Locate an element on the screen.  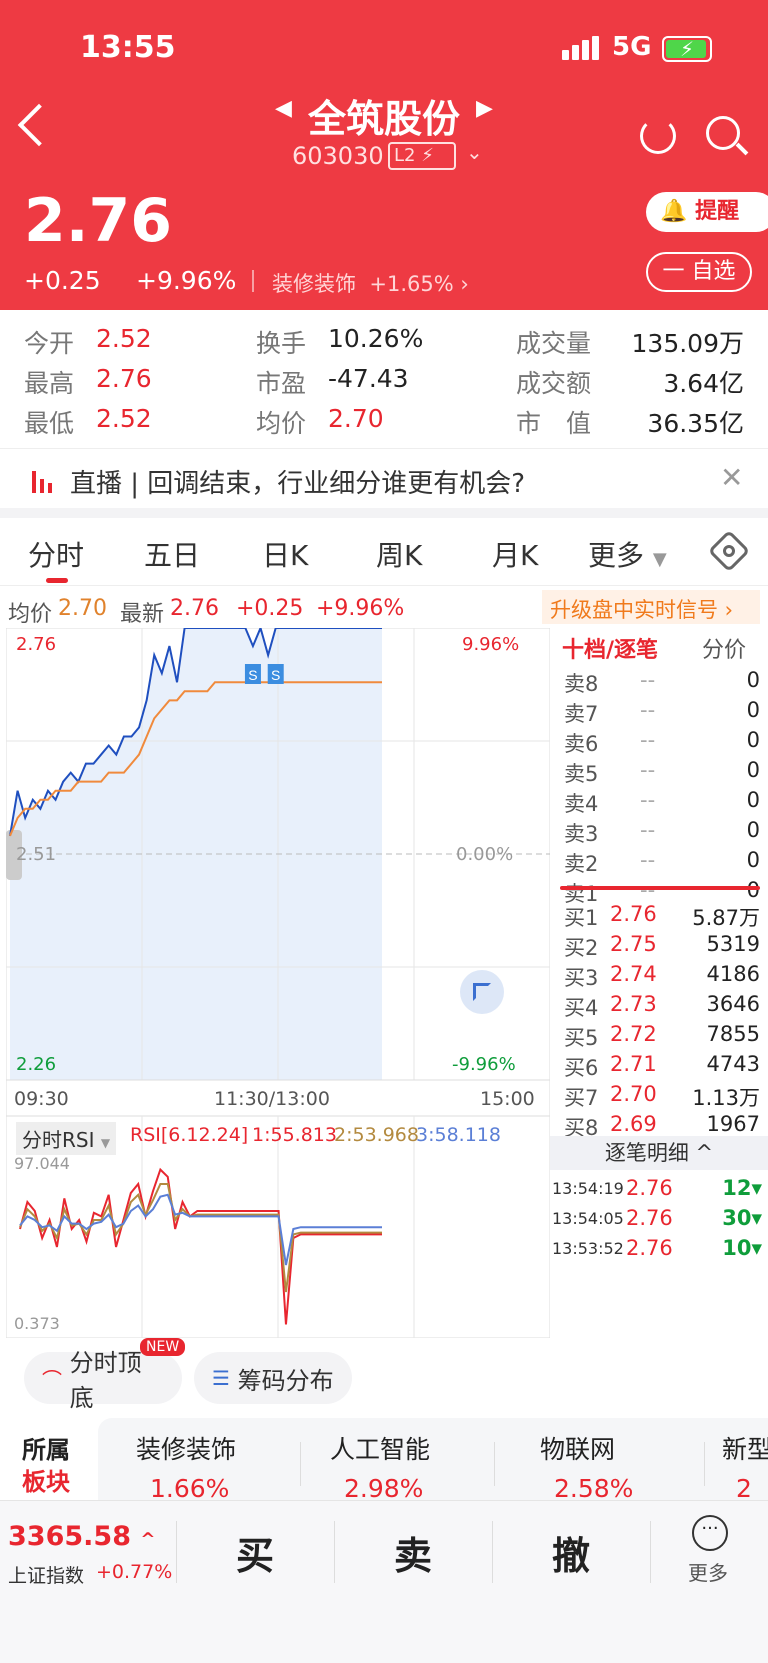
tool-chips: ⌒ 分时顶底 NEW ☰ 筹码分布 is located at coordinates (384, 1378).